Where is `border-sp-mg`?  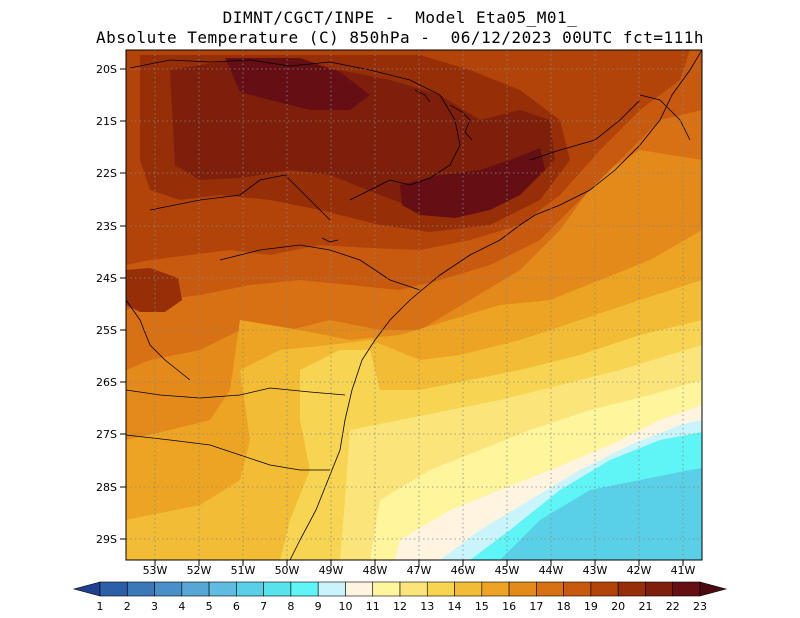 border-sp-mg is located at coordinates (295, 130).